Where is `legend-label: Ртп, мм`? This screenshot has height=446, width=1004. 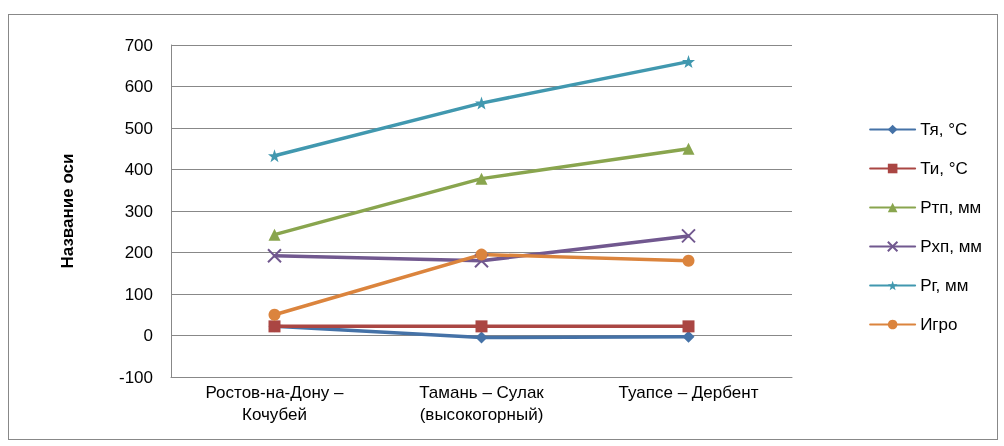 legend-label: Ртп, мм is located at coordinates (951, 207).